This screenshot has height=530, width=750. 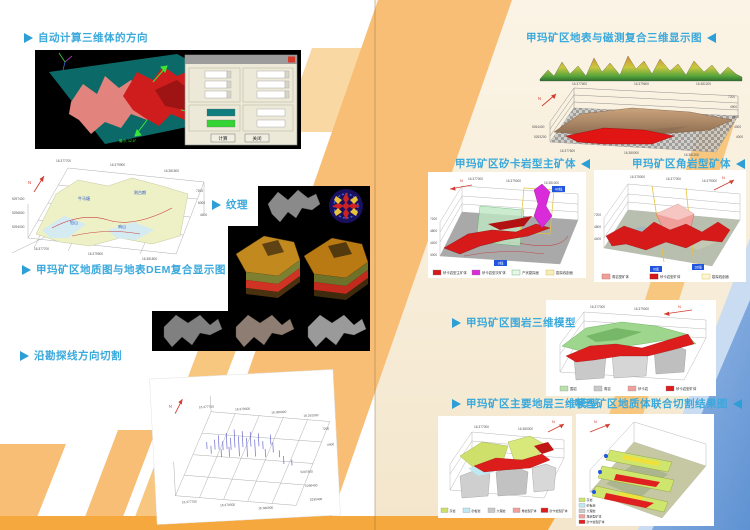 I want to click on skarn-ore-magenta, so click(x=543, y=206).